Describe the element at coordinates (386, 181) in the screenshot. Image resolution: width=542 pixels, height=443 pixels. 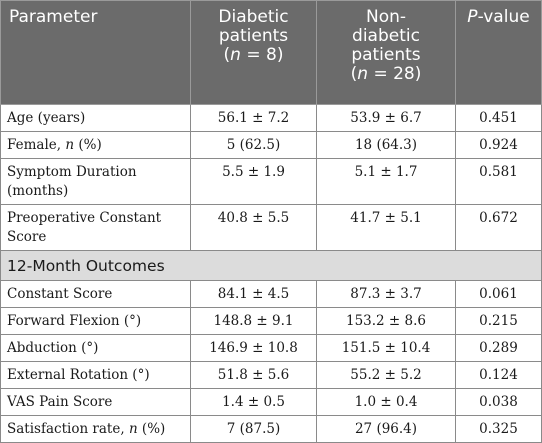
I see `nondiabetic-value: 5.1 ± 1.7` at that location.